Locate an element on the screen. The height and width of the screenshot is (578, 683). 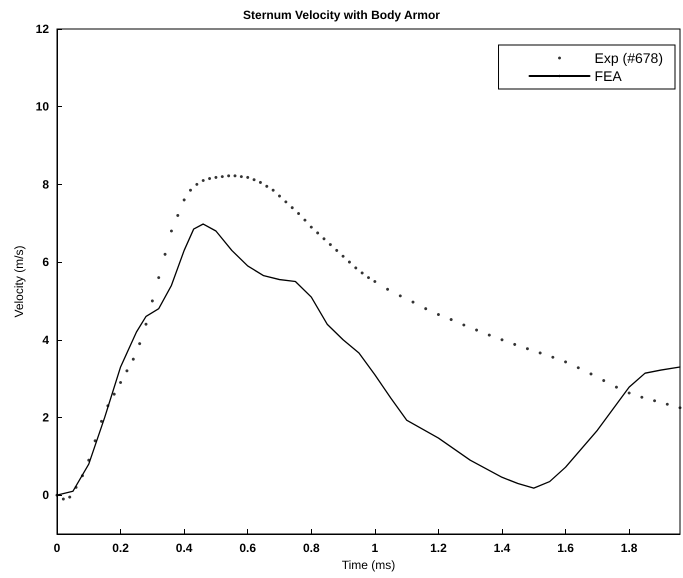
x-tick-label: 1.8 is located at coordinates (629, 548).